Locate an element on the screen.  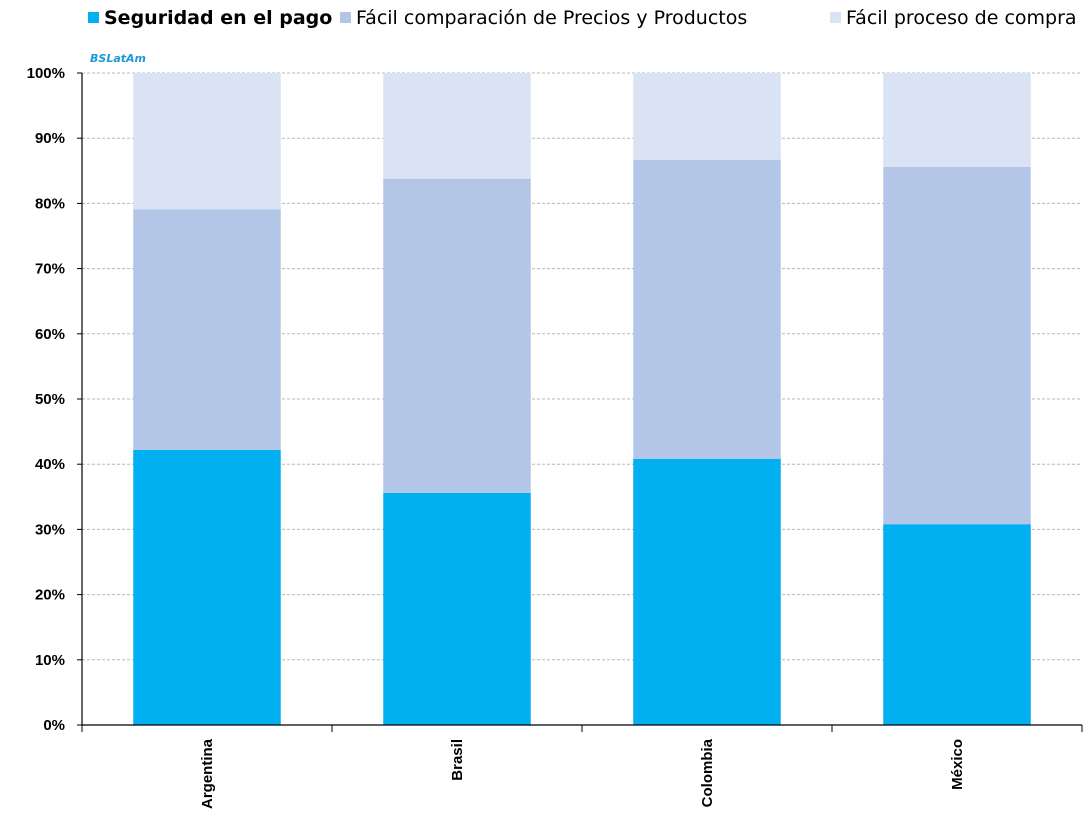
y-tick-label: 60% is located at coordinates (50, 334).